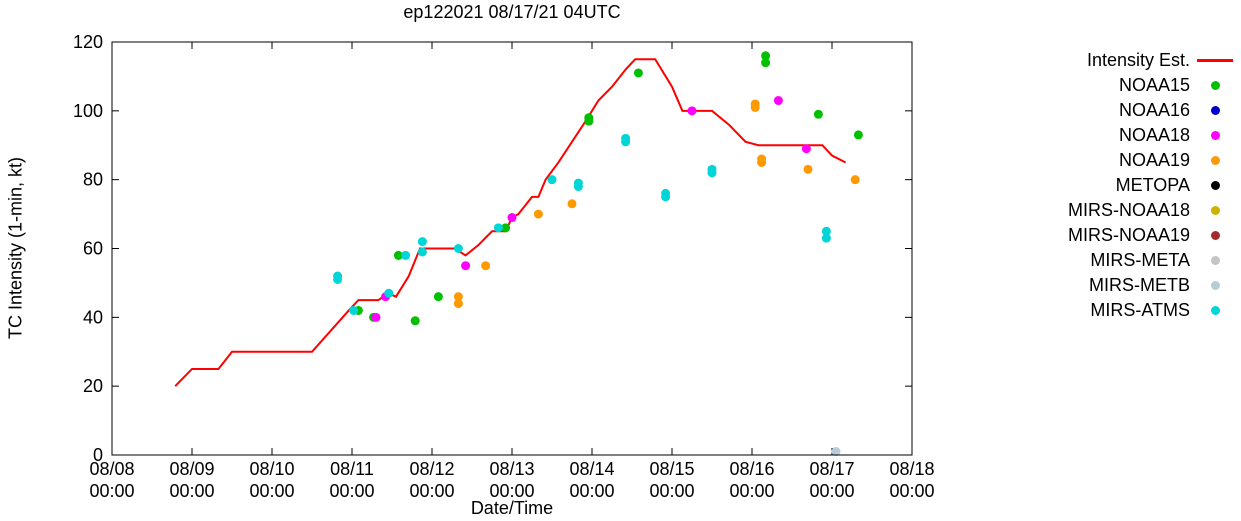  Describe the element at coordinates (512, 12) in the screenshot. I see `chart-title: ep122021 08/17/21 04UTC` at that location.